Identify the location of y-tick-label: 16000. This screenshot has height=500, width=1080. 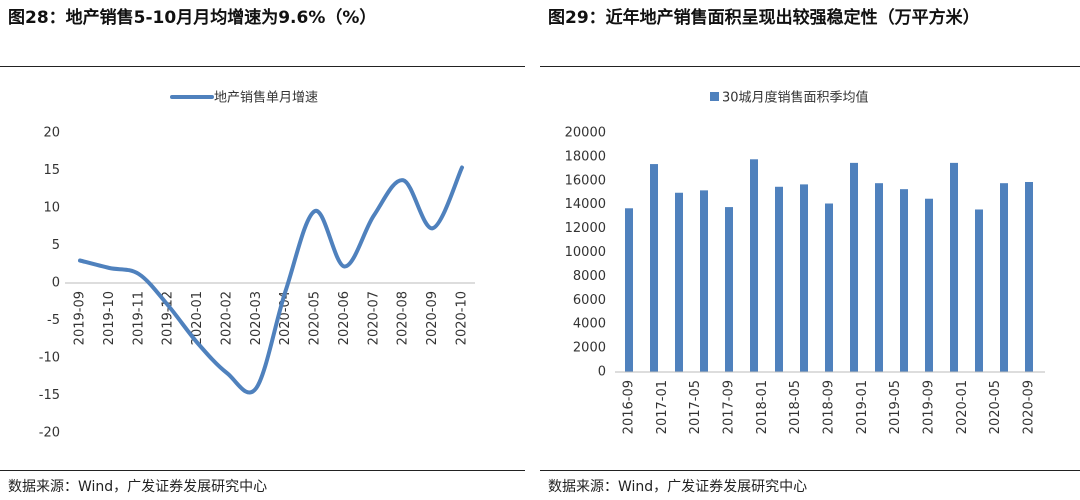
(585, 180).